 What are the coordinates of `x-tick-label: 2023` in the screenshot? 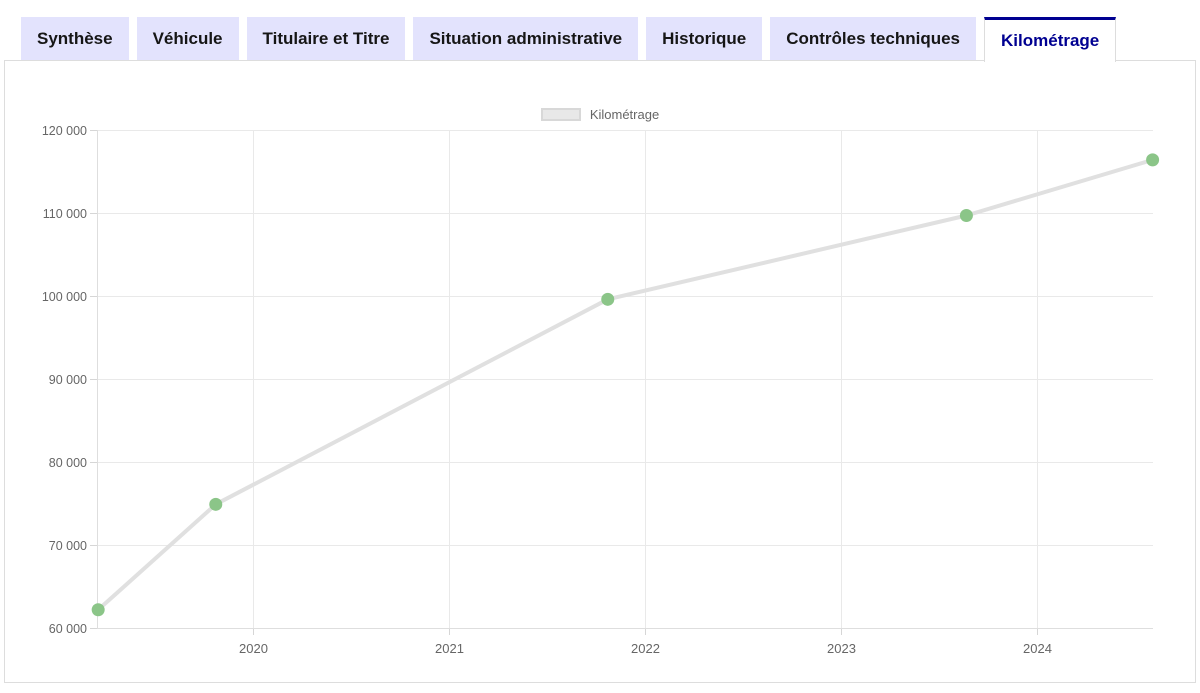 It's located at (841, 648).